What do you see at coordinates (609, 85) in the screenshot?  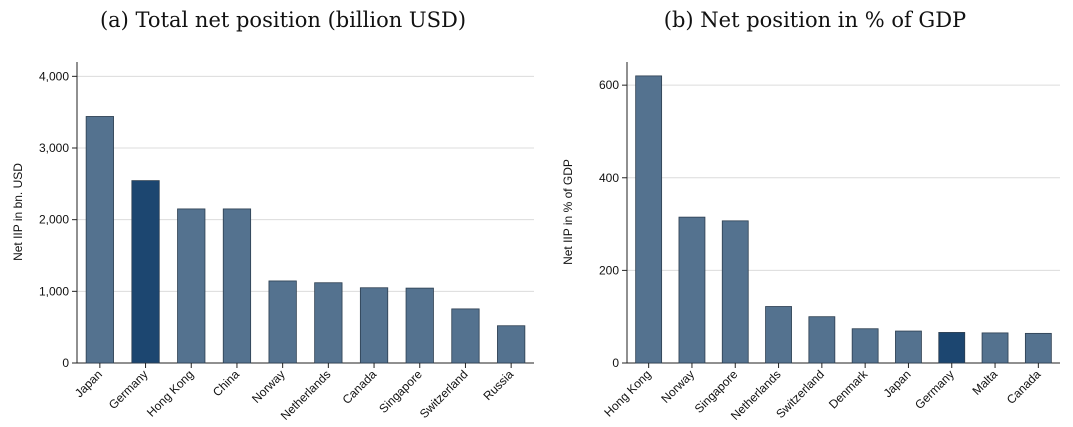 I see `y-tick-label: 600` at bounding box center [609, 85].